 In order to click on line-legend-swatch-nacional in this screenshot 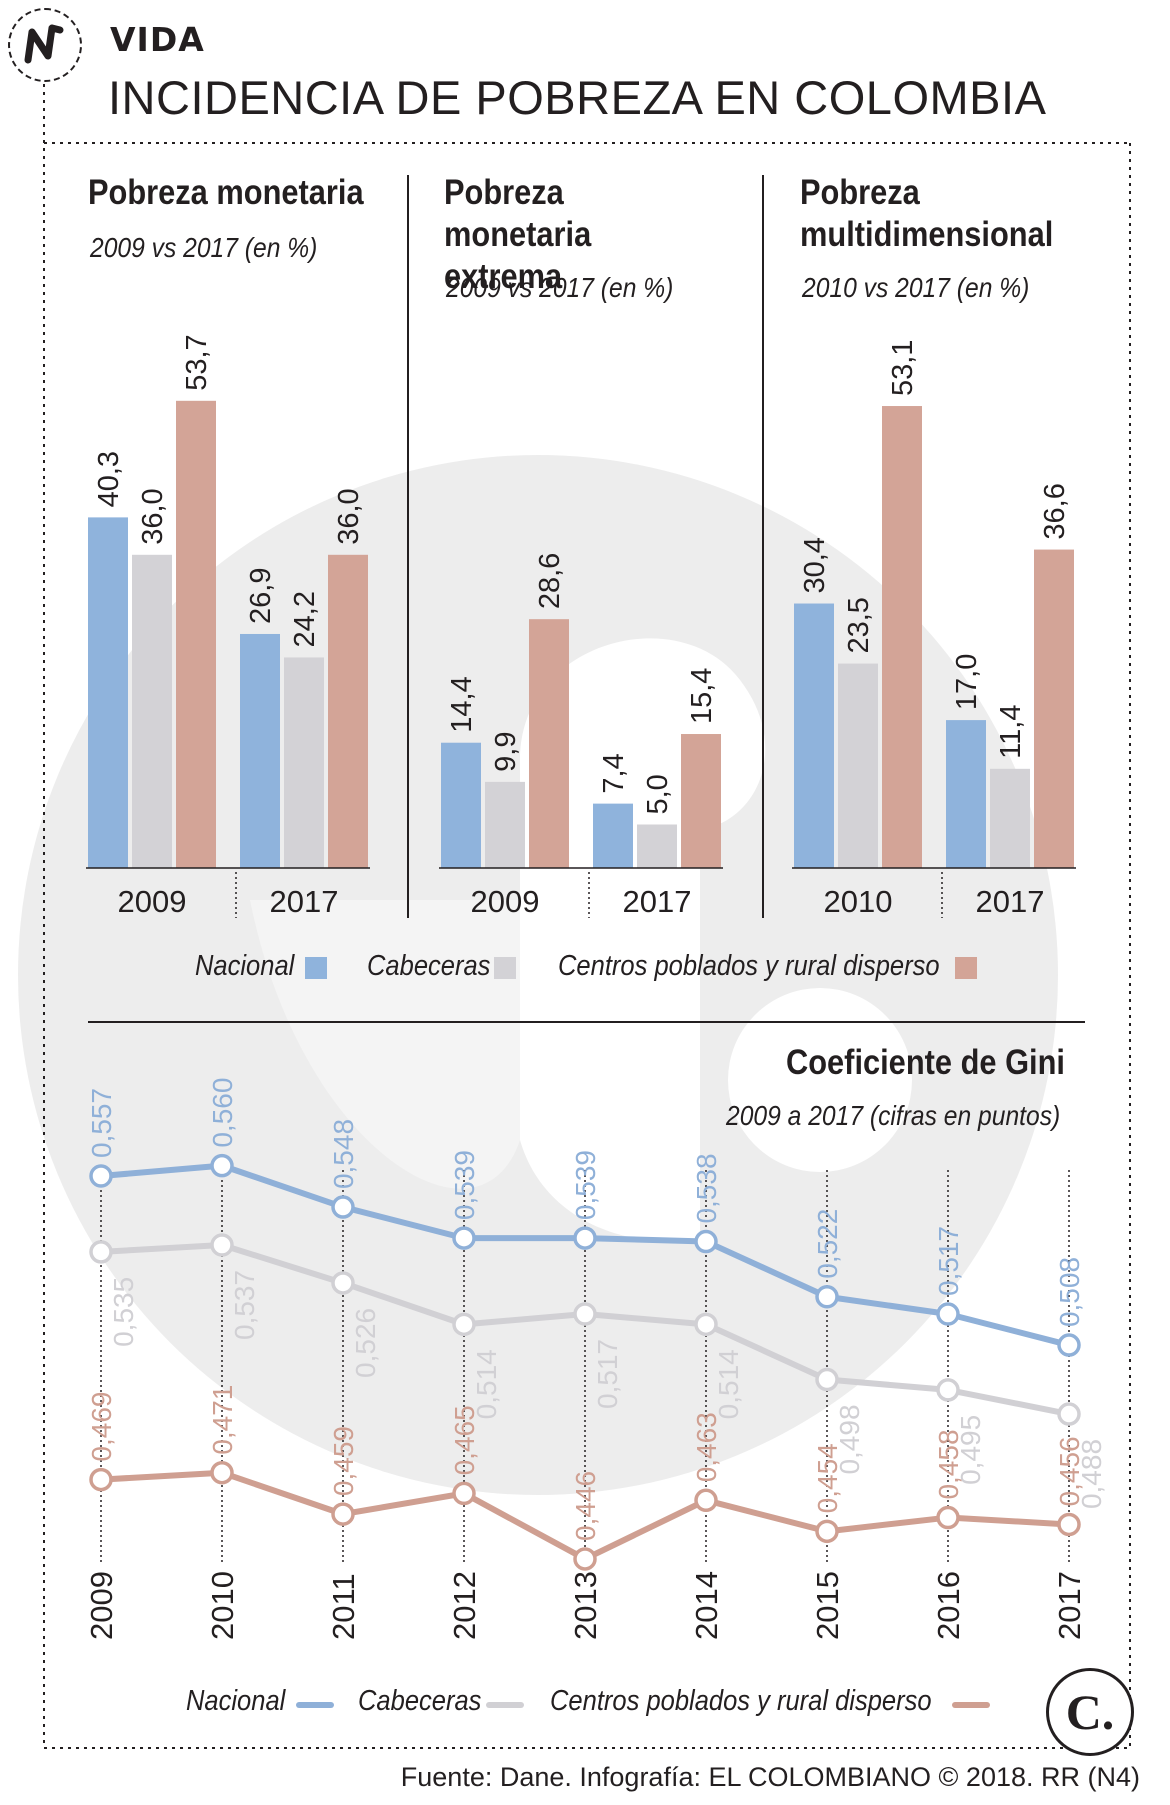, I will do `click(315, 1705)`.